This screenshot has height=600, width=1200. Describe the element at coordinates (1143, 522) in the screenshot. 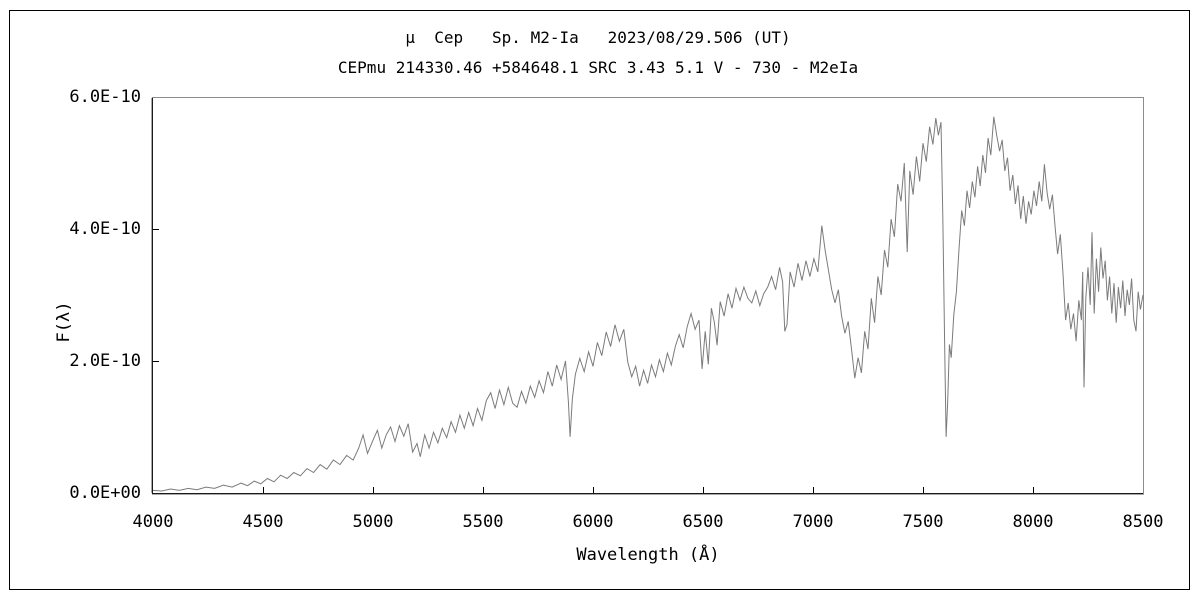

I see `x-tick-label: 8500` at that location.